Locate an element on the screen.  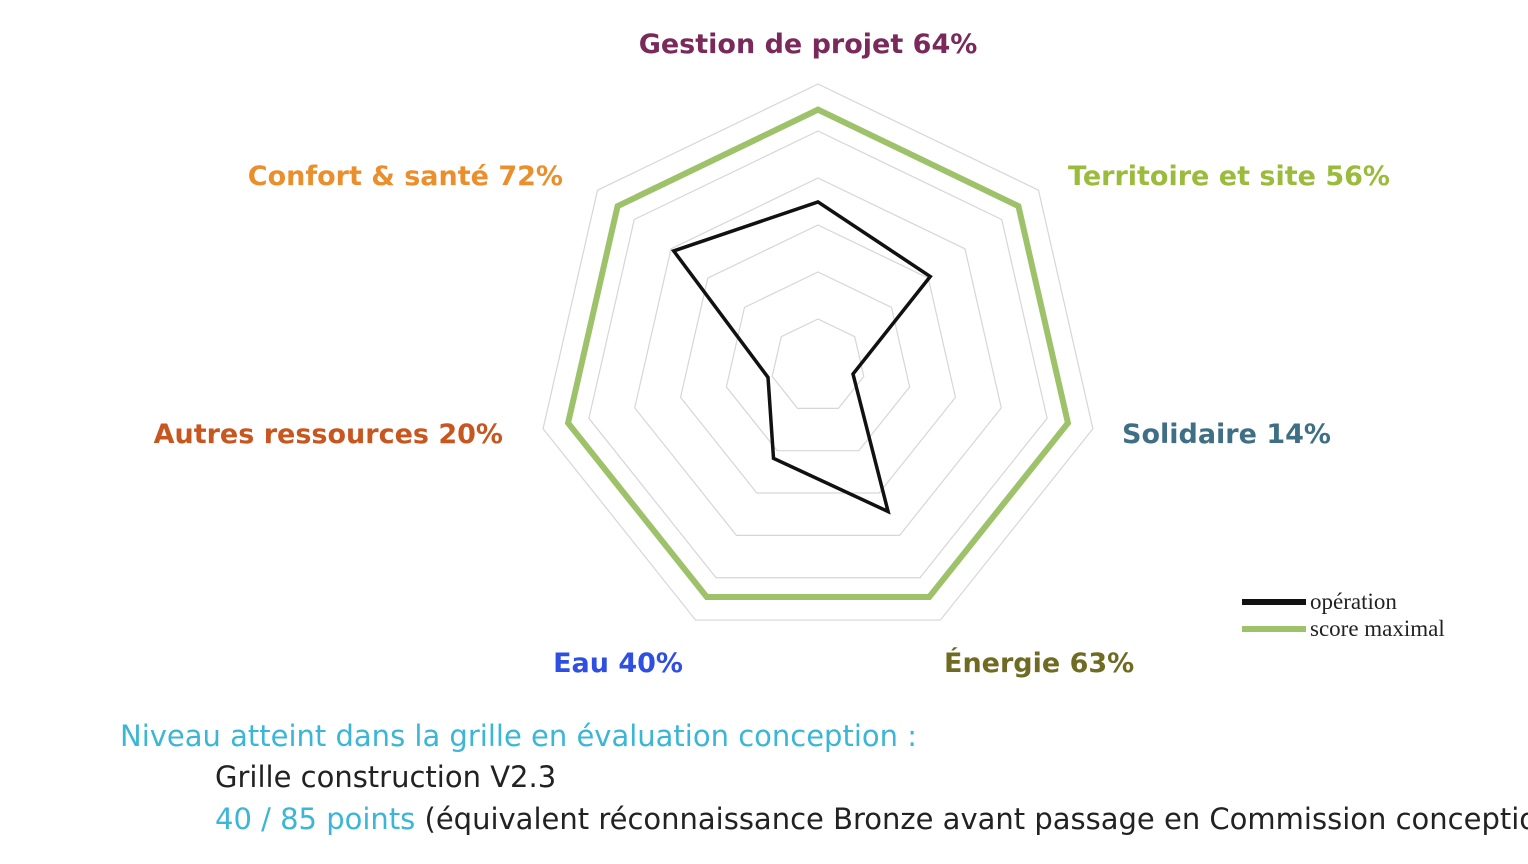
legend-label-score-maximal: score maximal is located at coordinates (1377, 628).